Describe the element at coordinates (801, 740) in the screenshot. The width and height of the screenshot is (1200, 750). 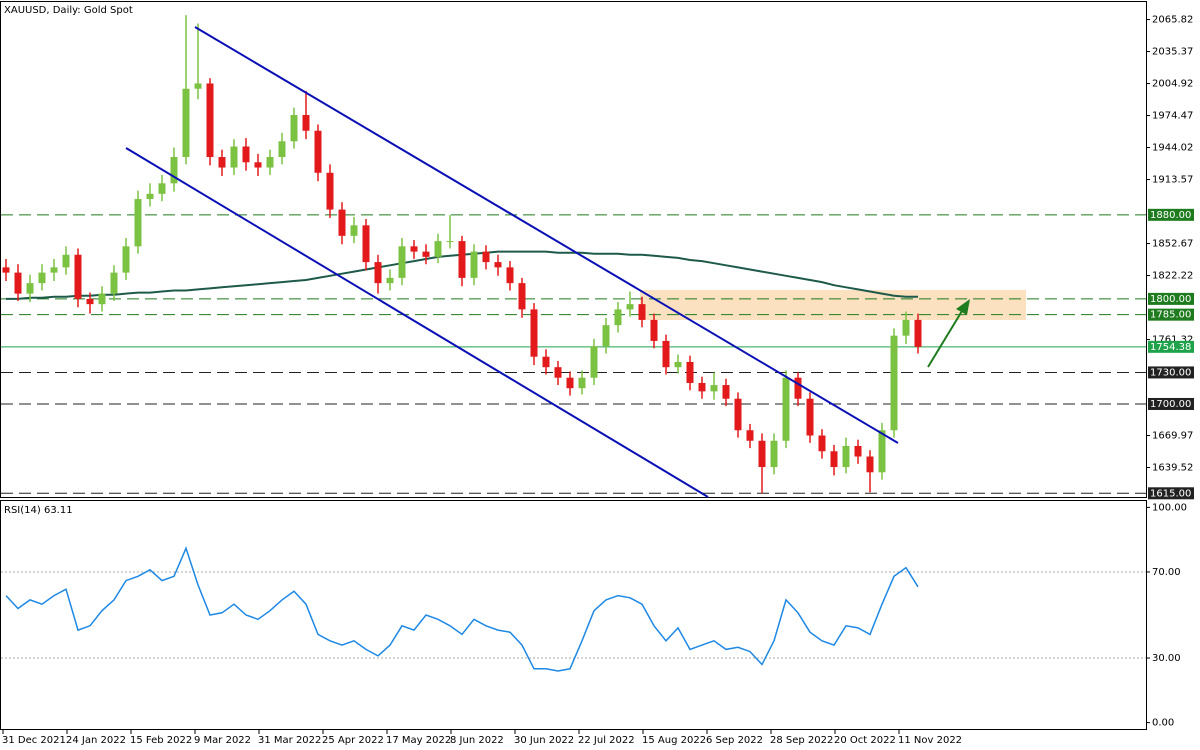
I see `x-tick-label: 28 Sep 2022` at that location.